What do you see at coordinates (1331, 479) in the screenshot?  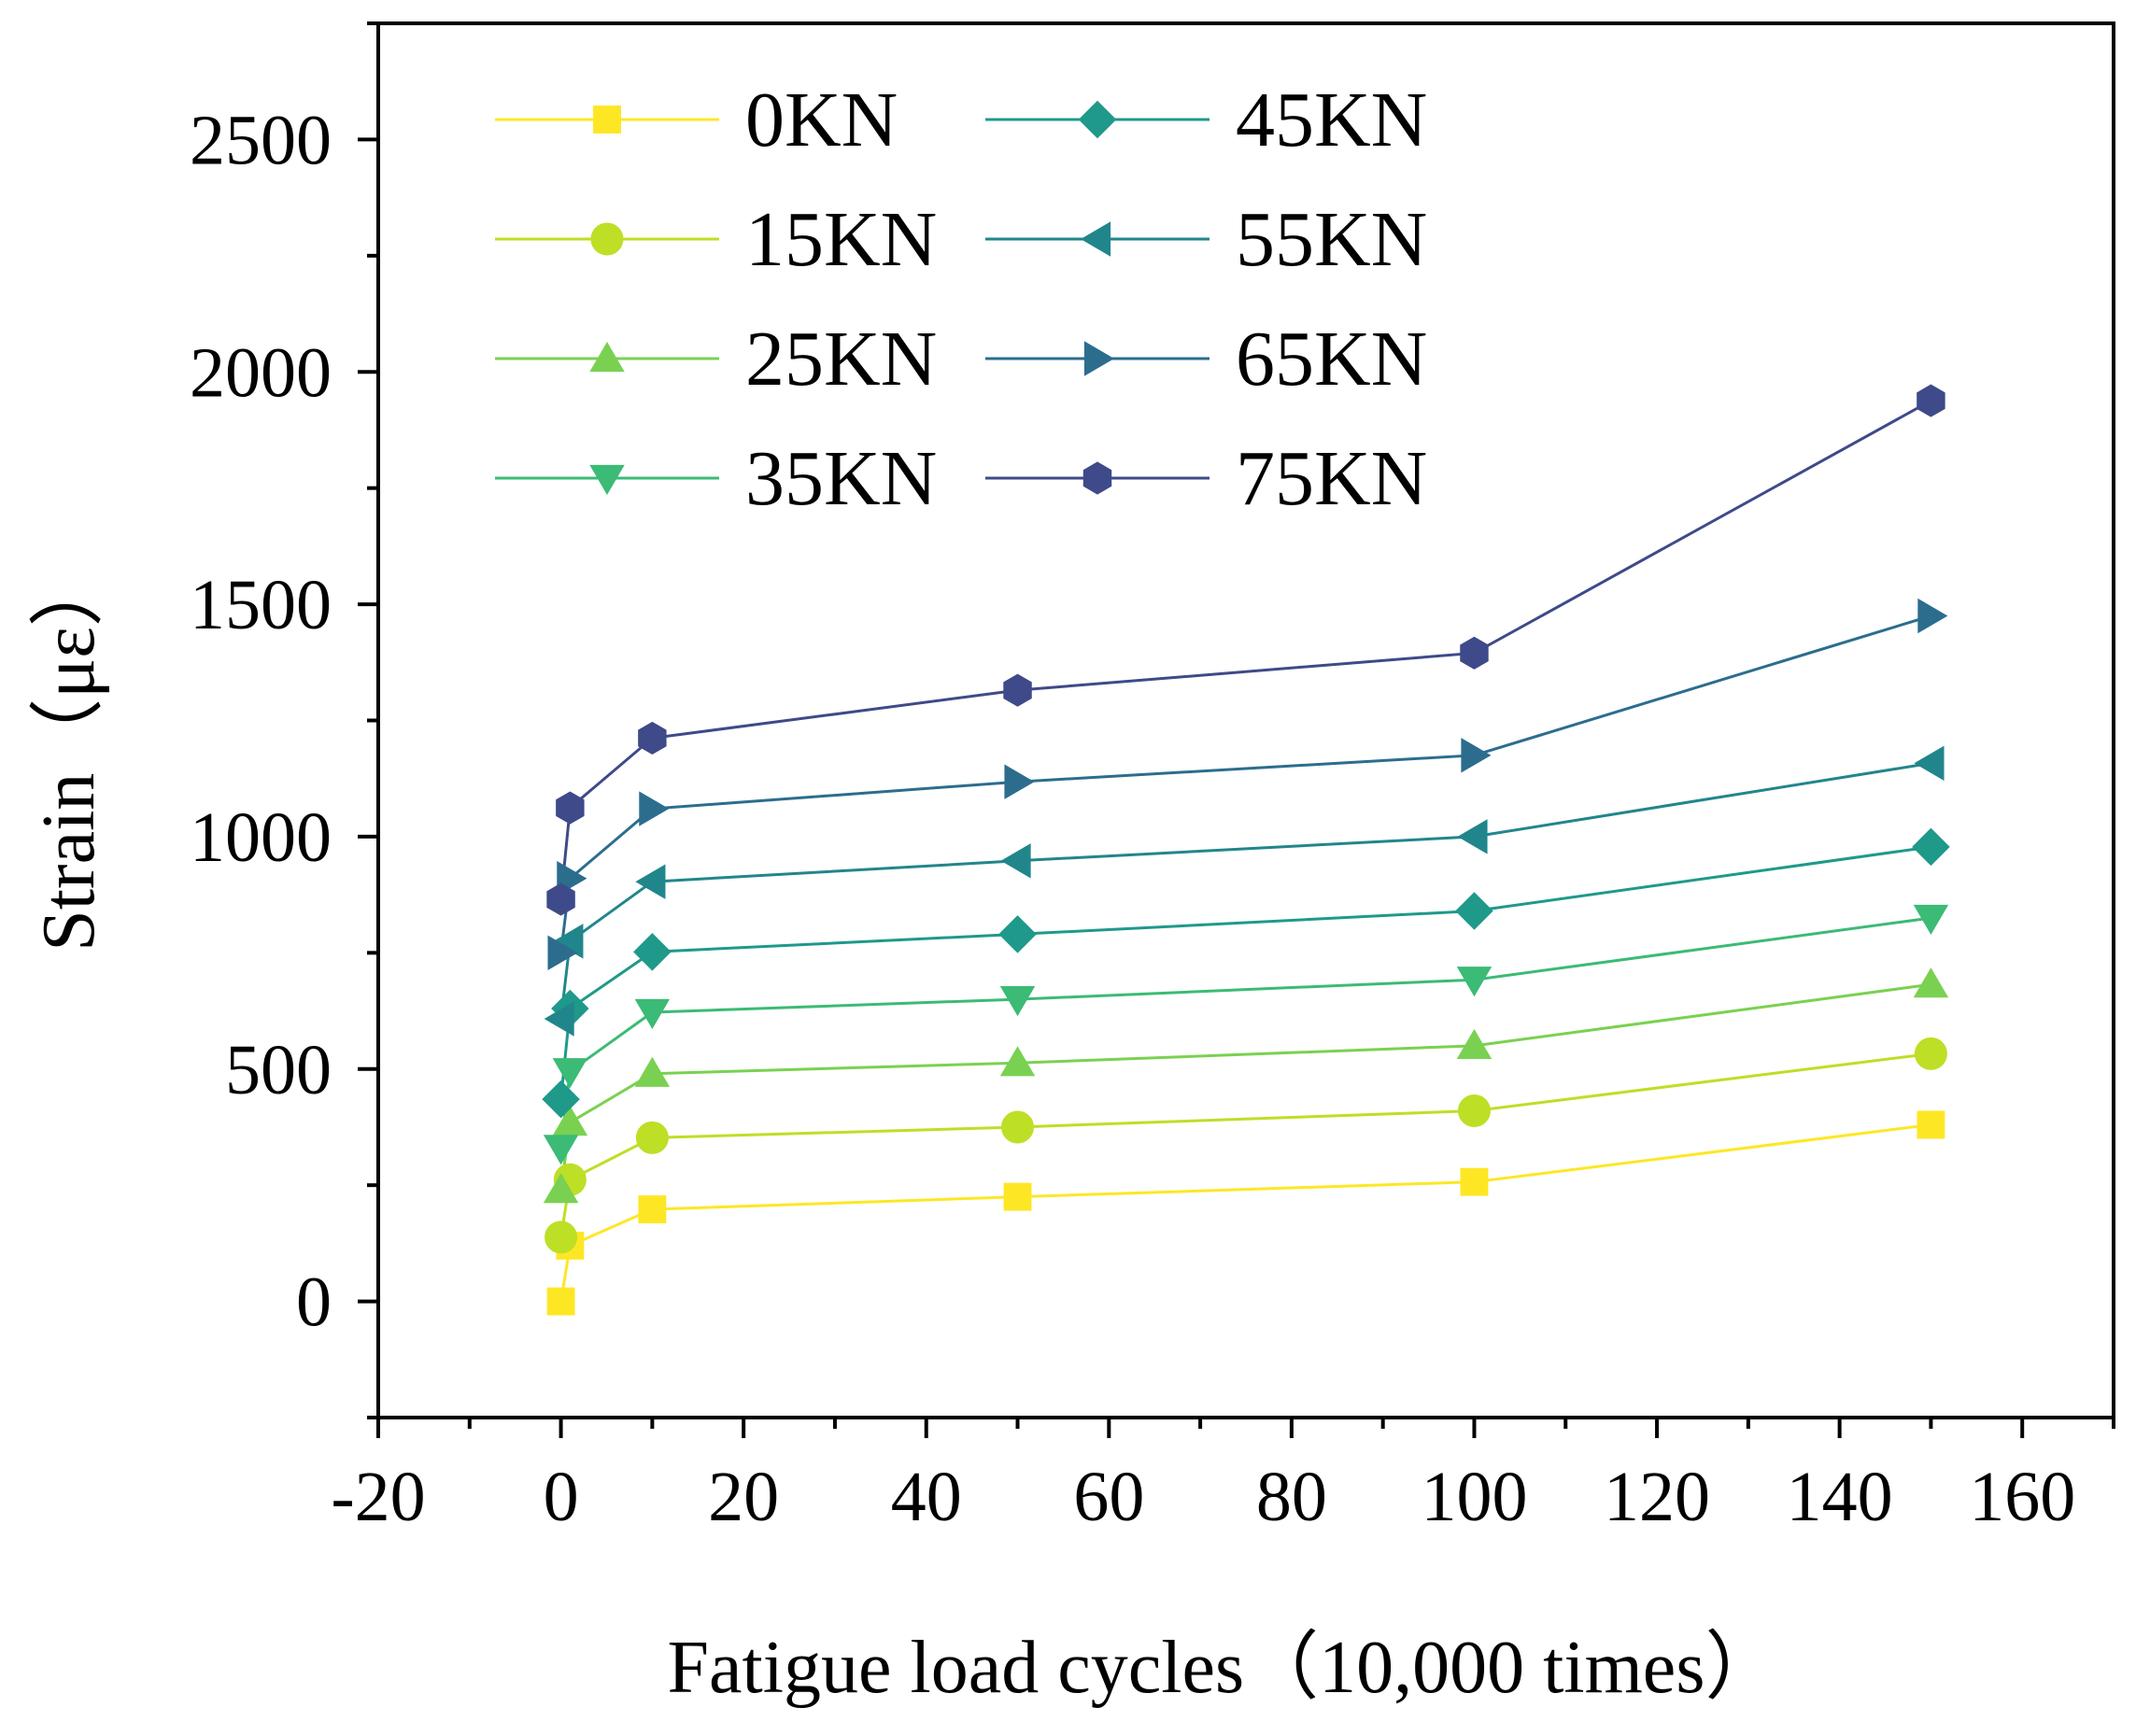 I see `legend-label: 75KN` at bounding box center [1331, 479].